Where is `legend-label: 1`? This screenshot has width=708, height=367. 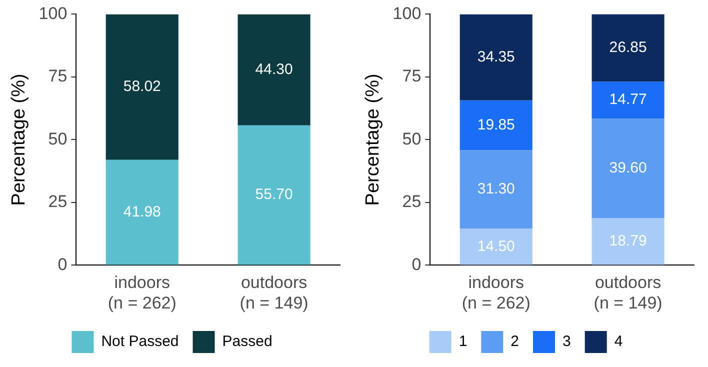
legend-label: 1 is located at coordinates (463, 341).